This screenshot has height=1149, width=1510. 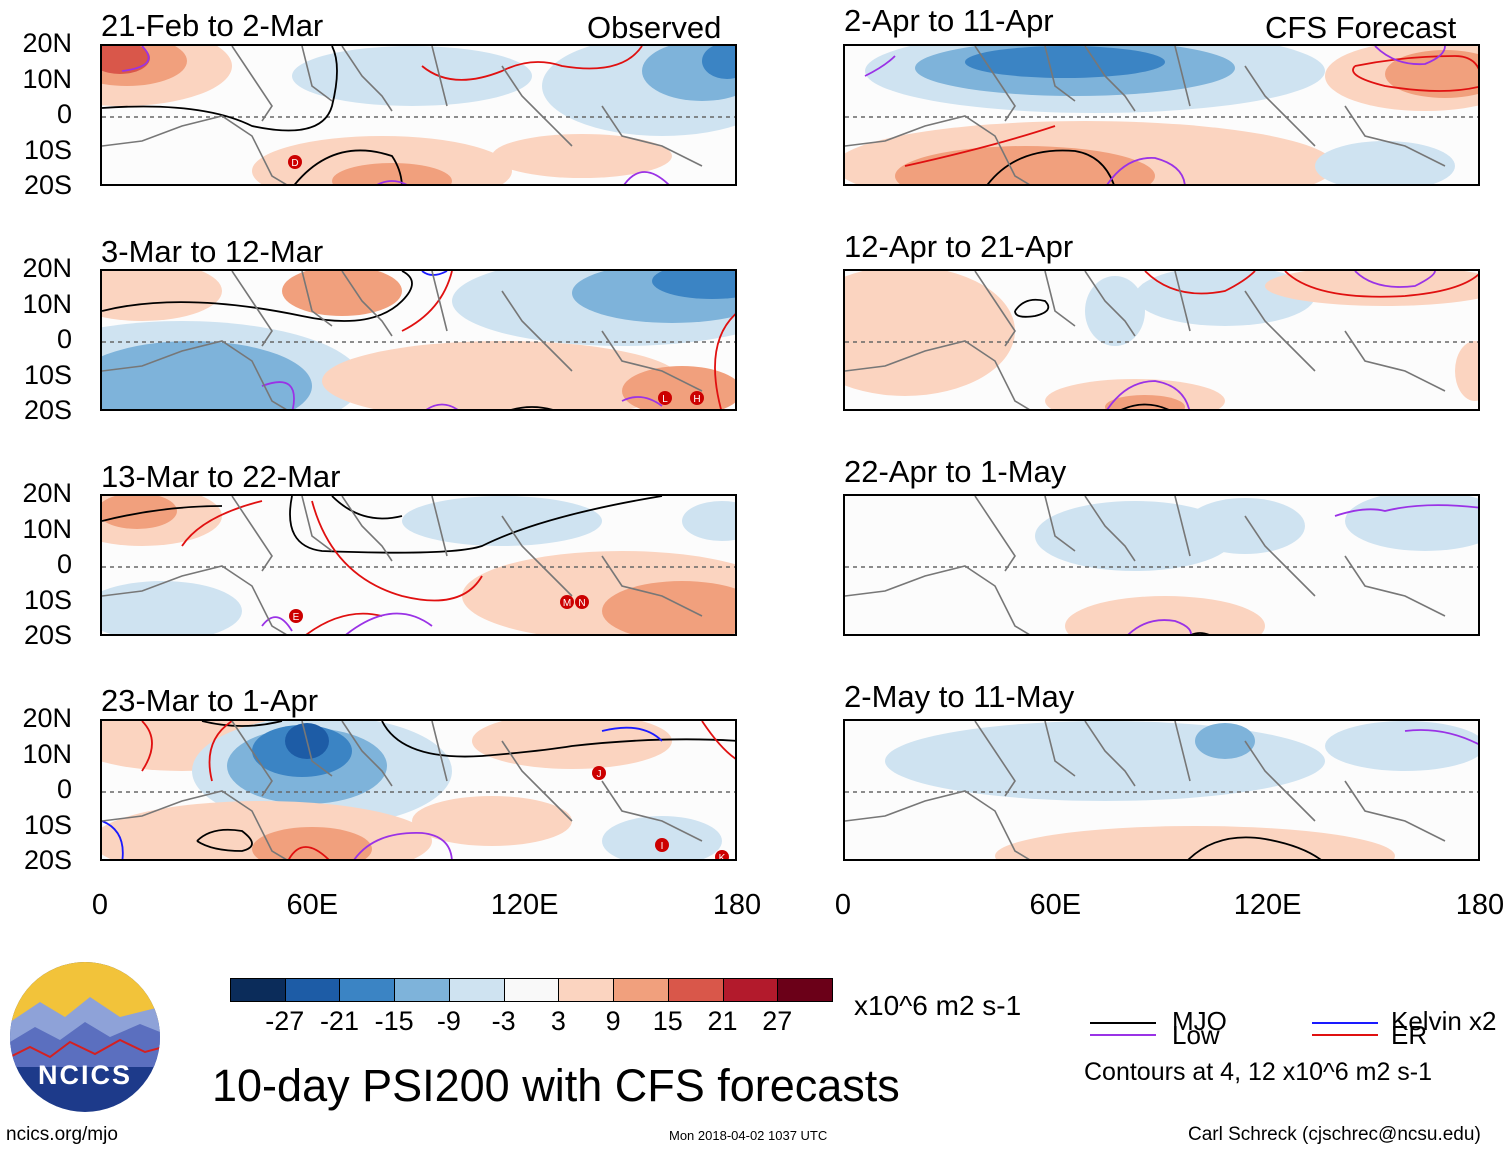 I want to click on x-tick-label: 120E, so click(x=1267, y=905).